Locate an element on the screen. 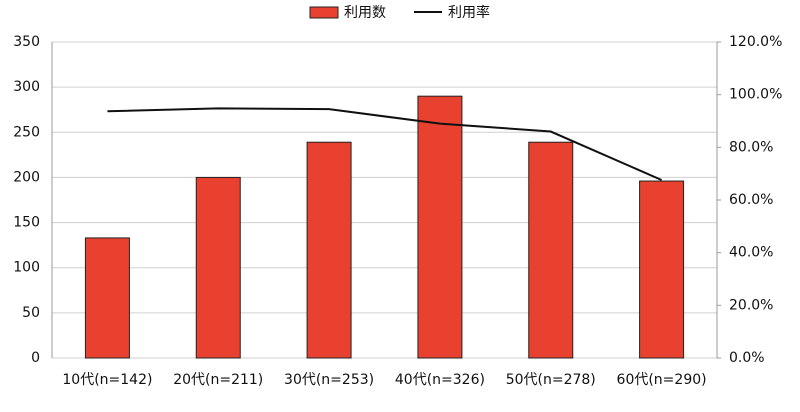  x-tick-label: 60代(n=290) is located at coordinates (662, 380).